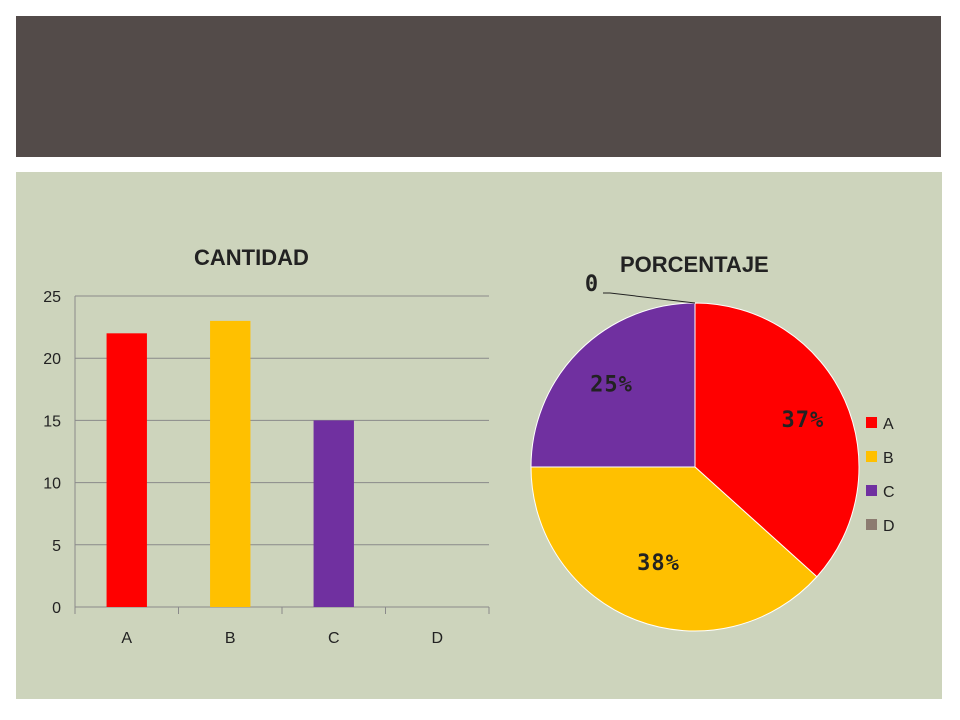  Describe the element at coordinates (56, 608) in the screenshot. I see `y-tick-label: 0` at that location.